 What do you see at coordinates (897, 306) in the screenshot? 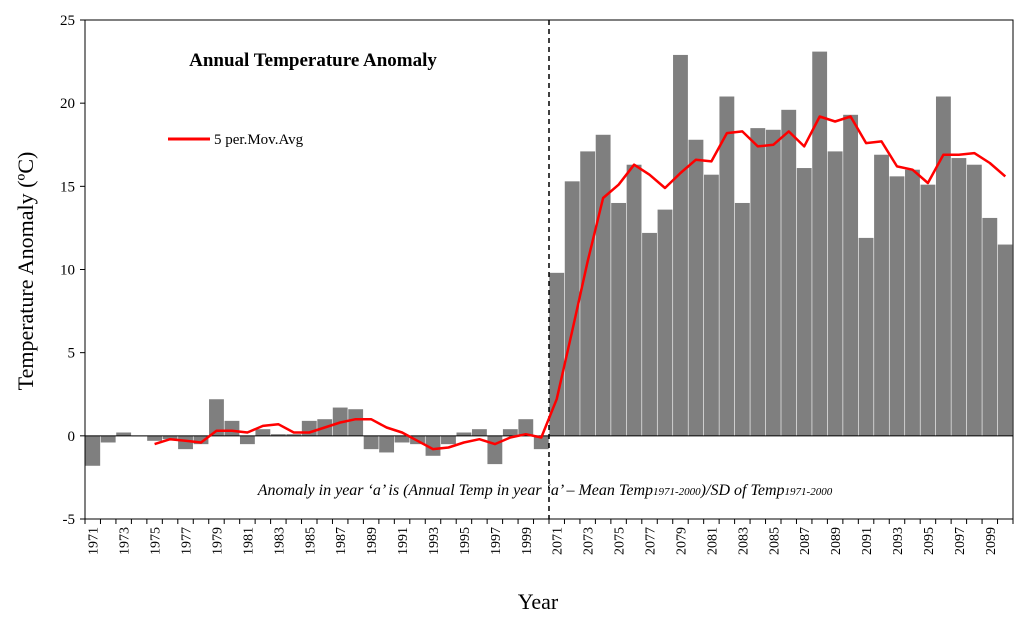
I see `bar-2093` at bounding box center [897, 306].